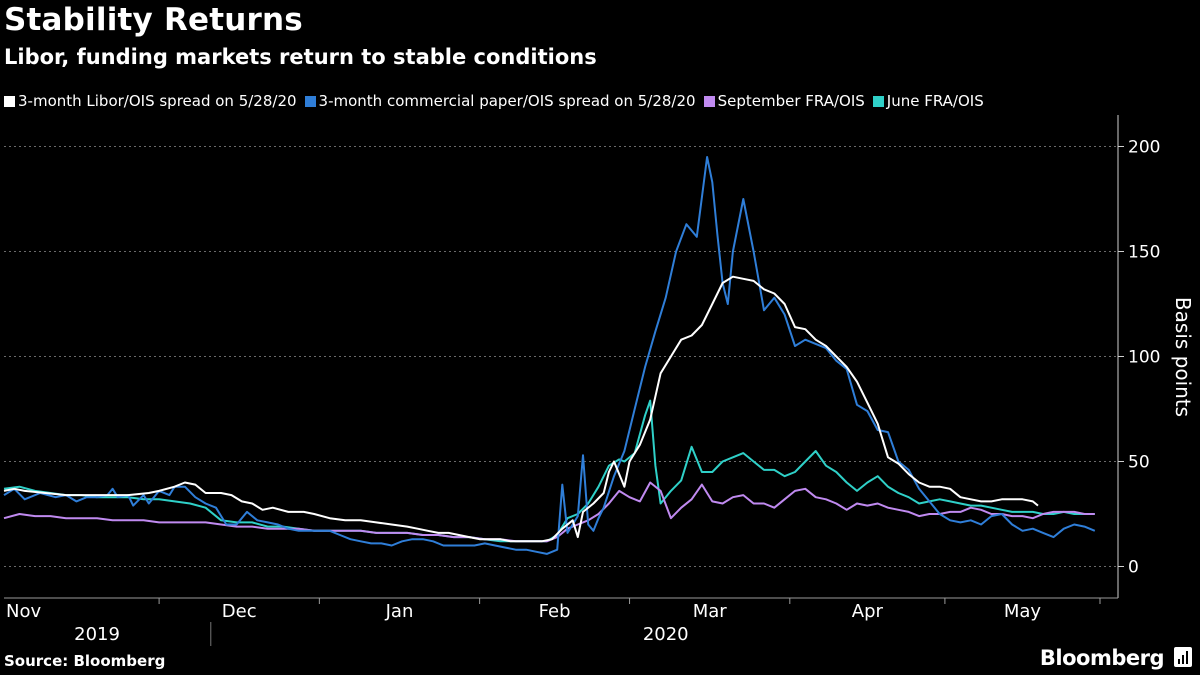  I want to click on legend-swatch-commercial-paper, so click(310, 101).